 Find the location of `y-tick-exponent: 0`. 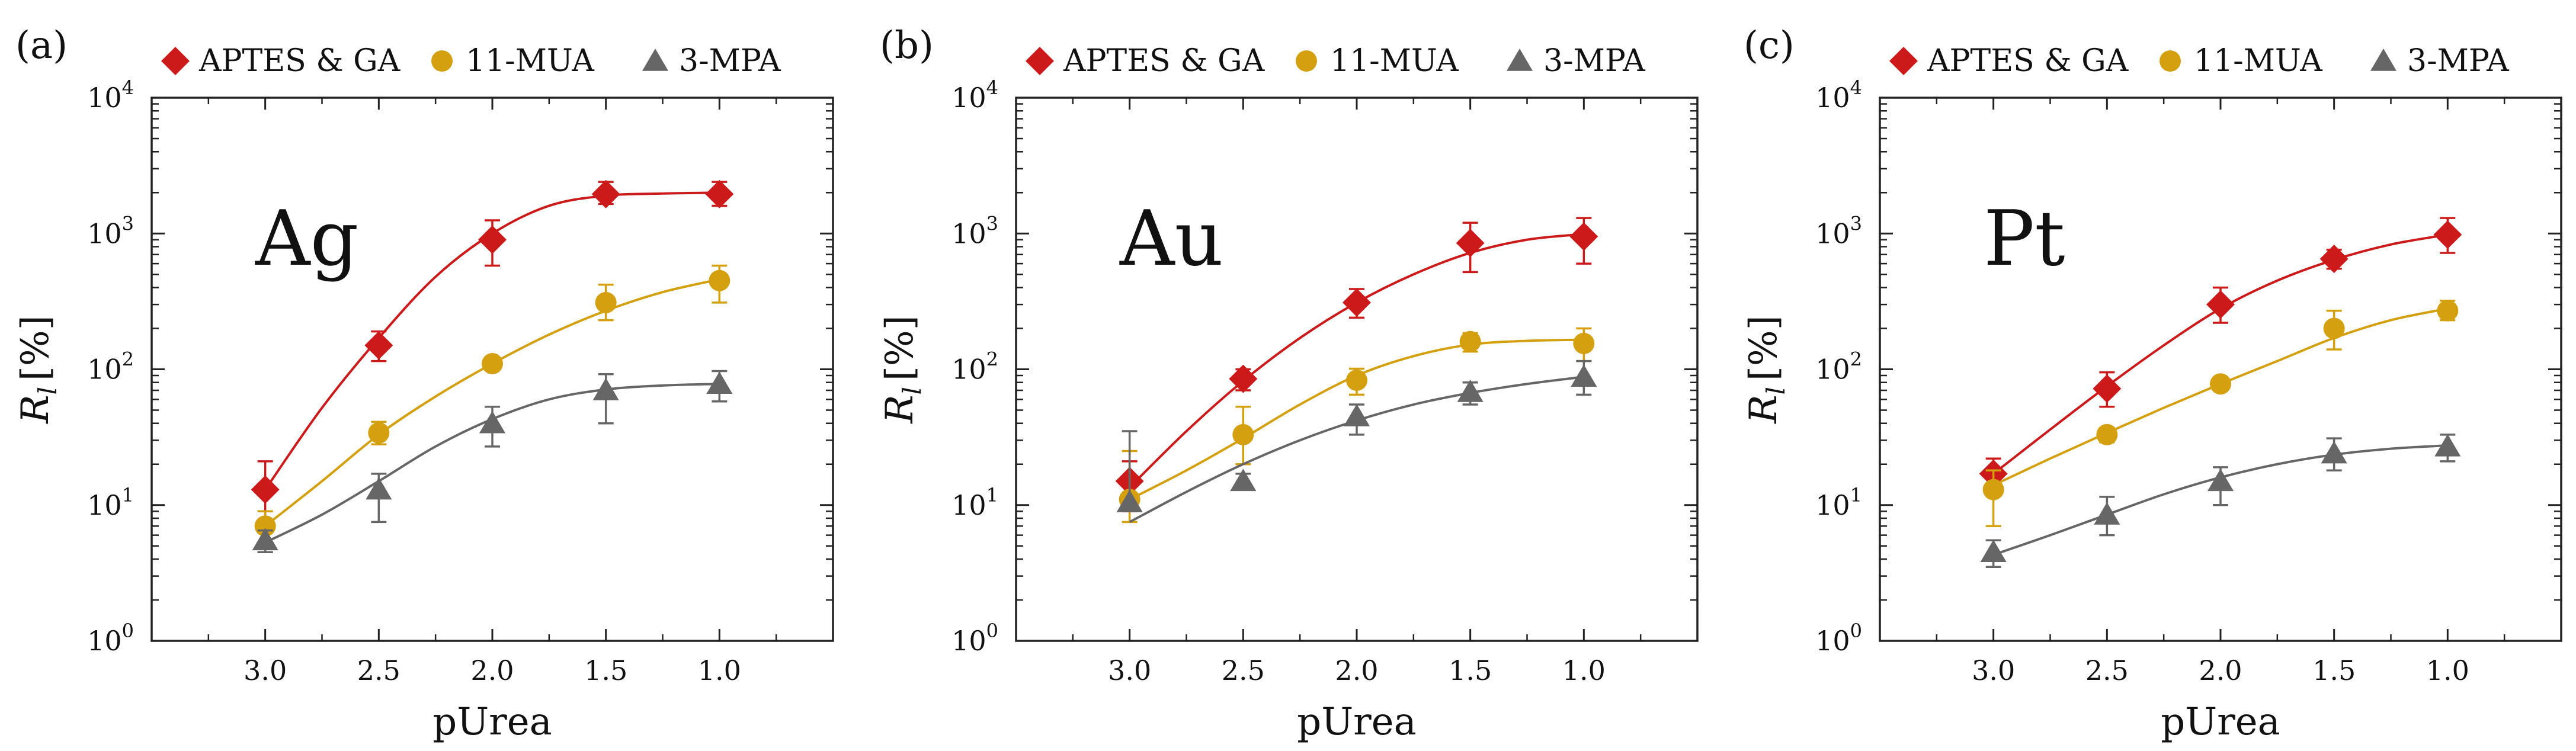

y-tick-exponent: 0 is located at coordinates (992, 631).